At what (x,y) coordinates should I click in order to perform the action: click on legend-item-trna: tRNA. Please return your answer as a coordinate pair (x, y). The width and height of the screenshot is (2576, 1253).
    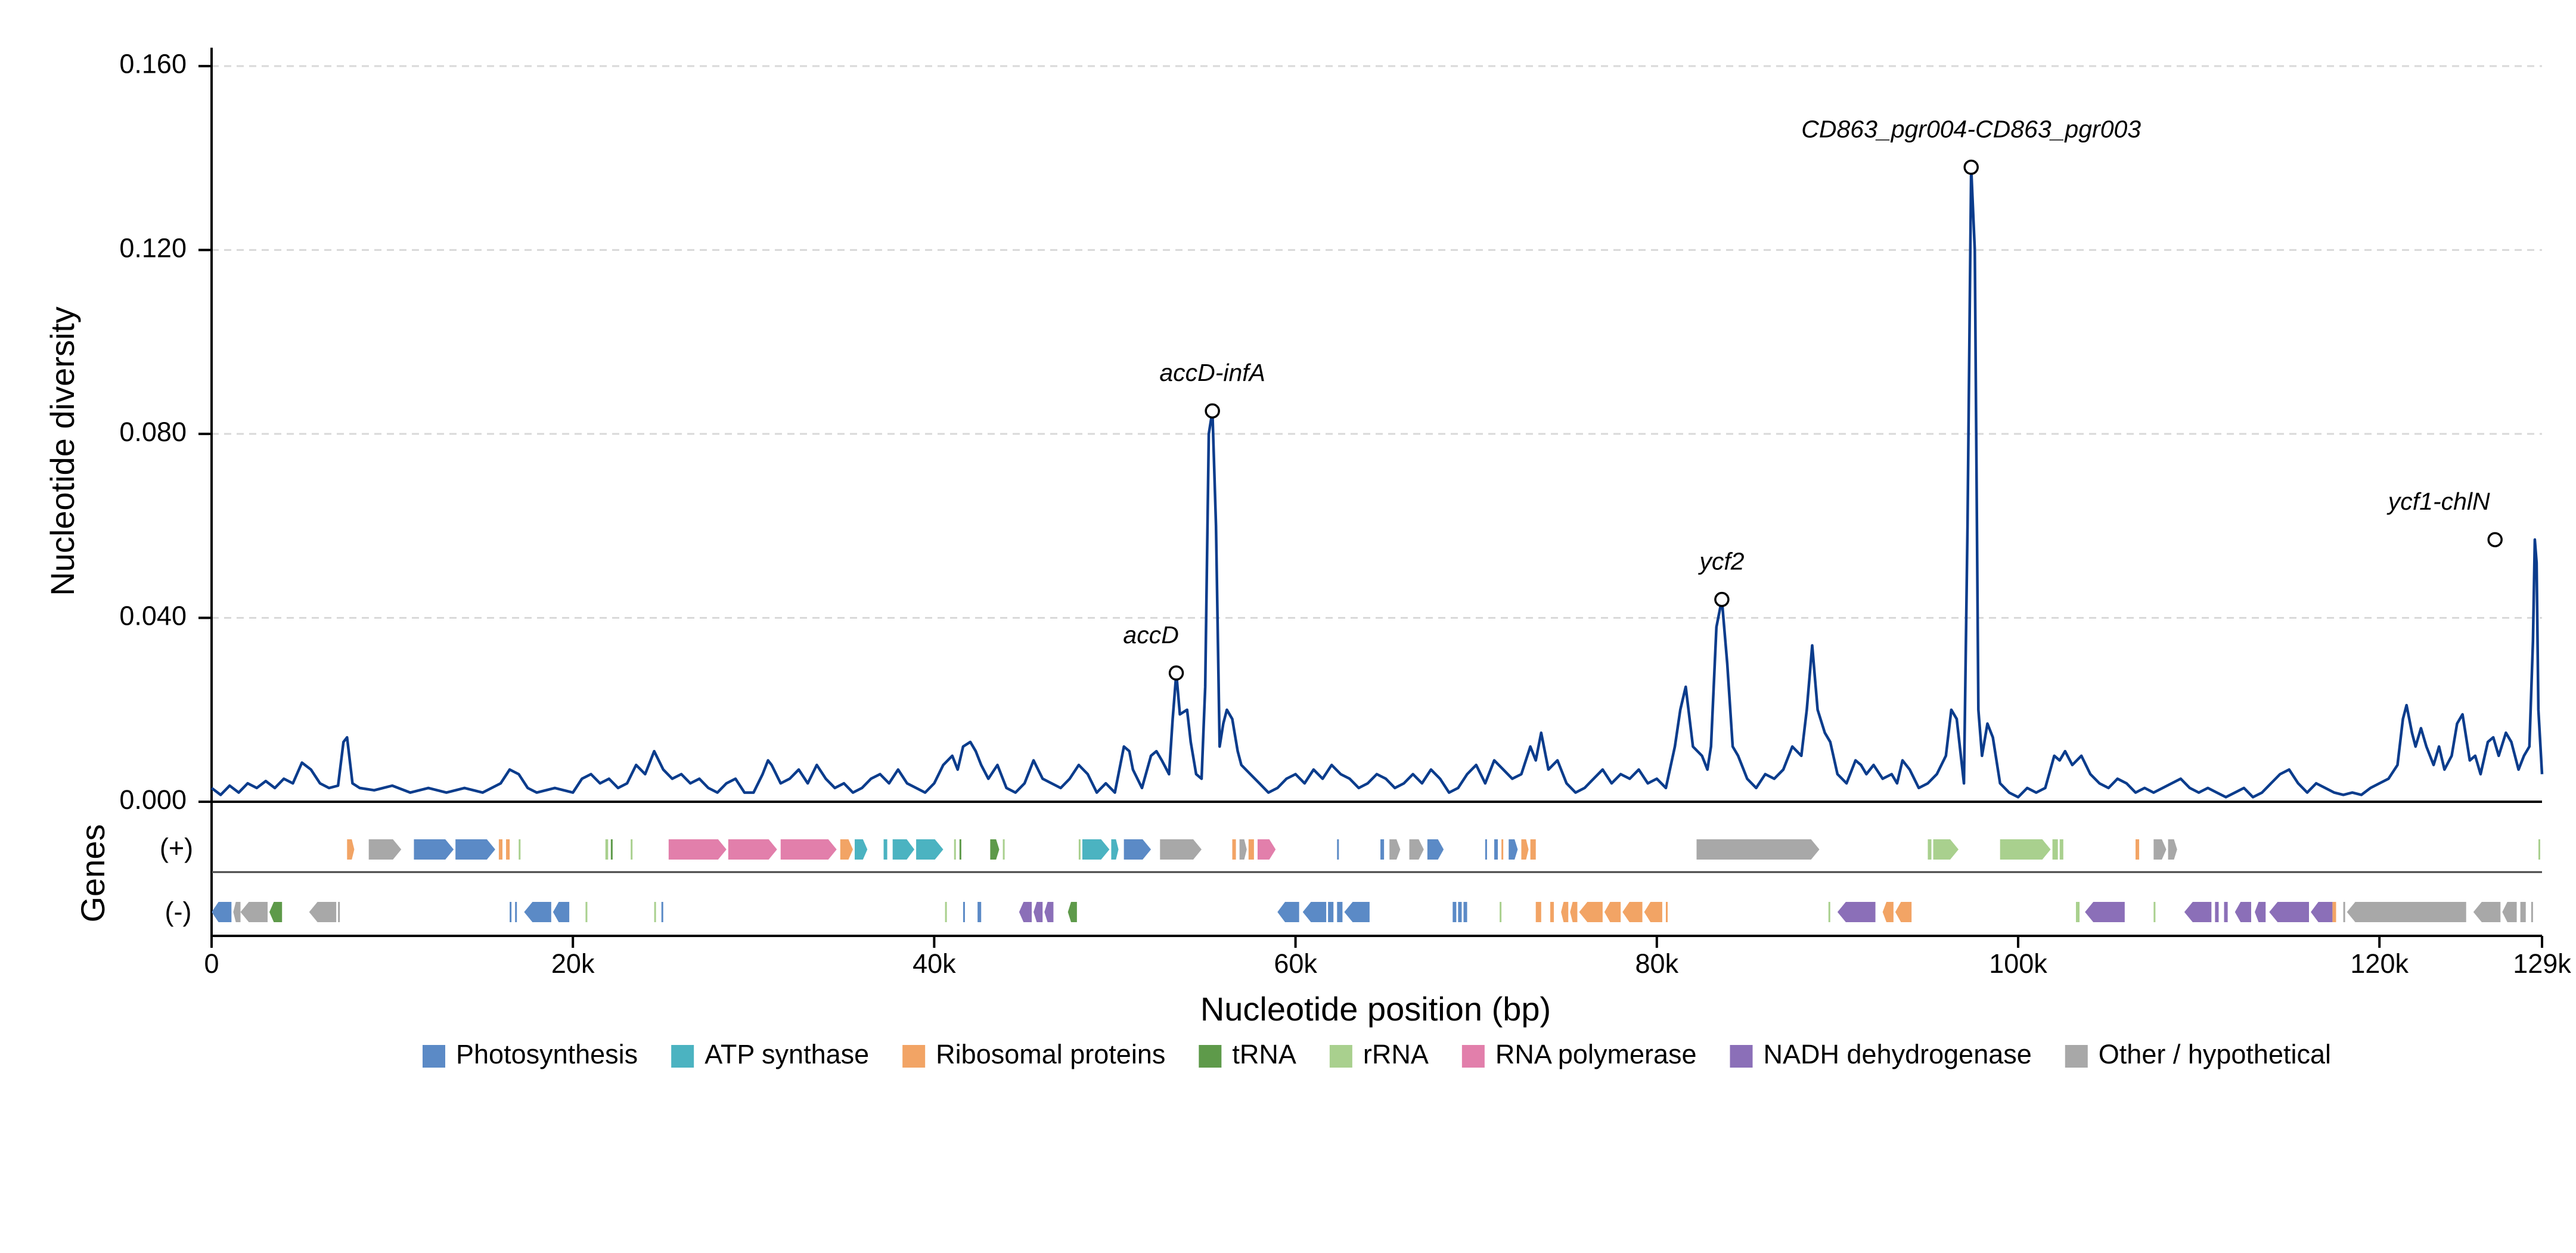
    Looking at the image, I should click on (1248, 1054).